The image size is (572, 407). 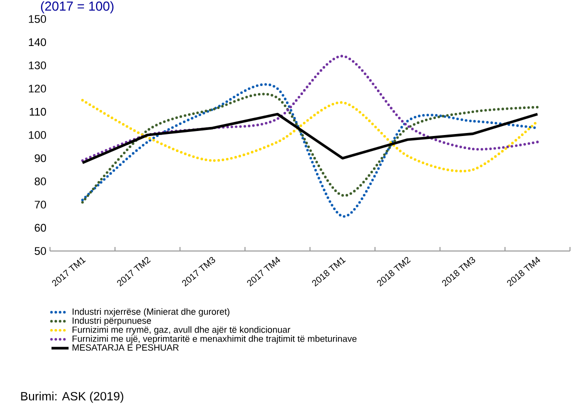 I want to click on legend-label: Furnizimi me rrymë, gaz, avull dhe ajër të kondicionuar, so click(x=181, y=330).